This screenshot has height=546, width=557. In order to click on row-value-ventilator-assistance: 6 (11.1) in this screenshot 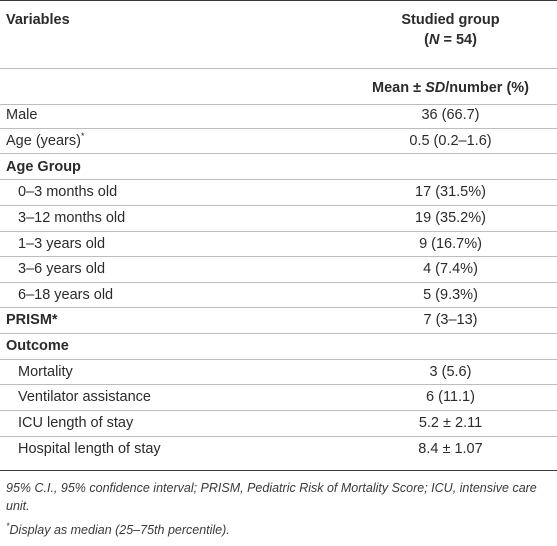, I will do `click(450, 397)`.